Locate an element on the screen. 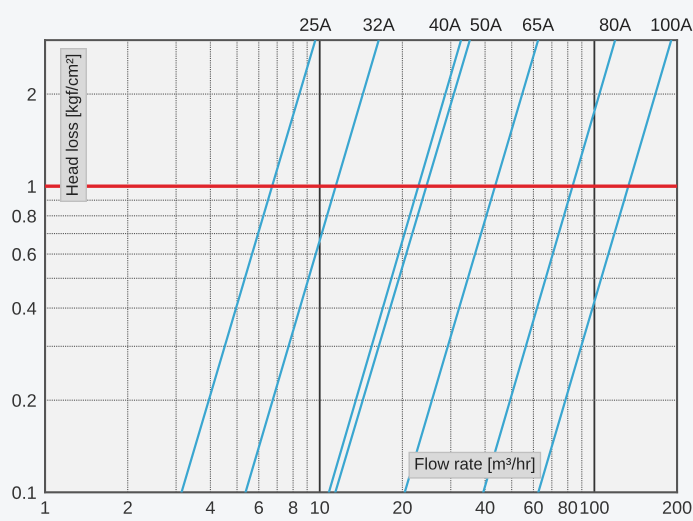 This screenshot has height=521, width=693. series-label: 32A is located at coordinates (379, 24).